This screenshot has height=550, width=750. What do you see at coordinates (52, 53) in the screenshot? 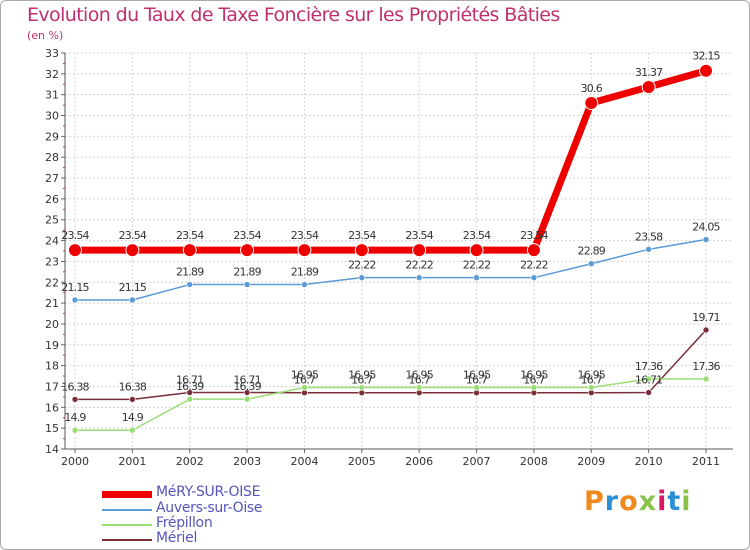
I see `y-tick-label: 33` at bounding box center [52, 53].